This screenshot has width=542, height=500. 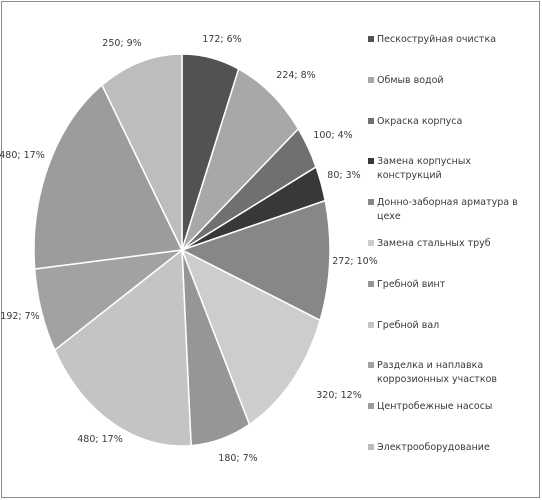 What do you see at coordinates (453, 295) in the screenshot?
I see `legend-item: Гребной винт` at bounding box center [453, 295].